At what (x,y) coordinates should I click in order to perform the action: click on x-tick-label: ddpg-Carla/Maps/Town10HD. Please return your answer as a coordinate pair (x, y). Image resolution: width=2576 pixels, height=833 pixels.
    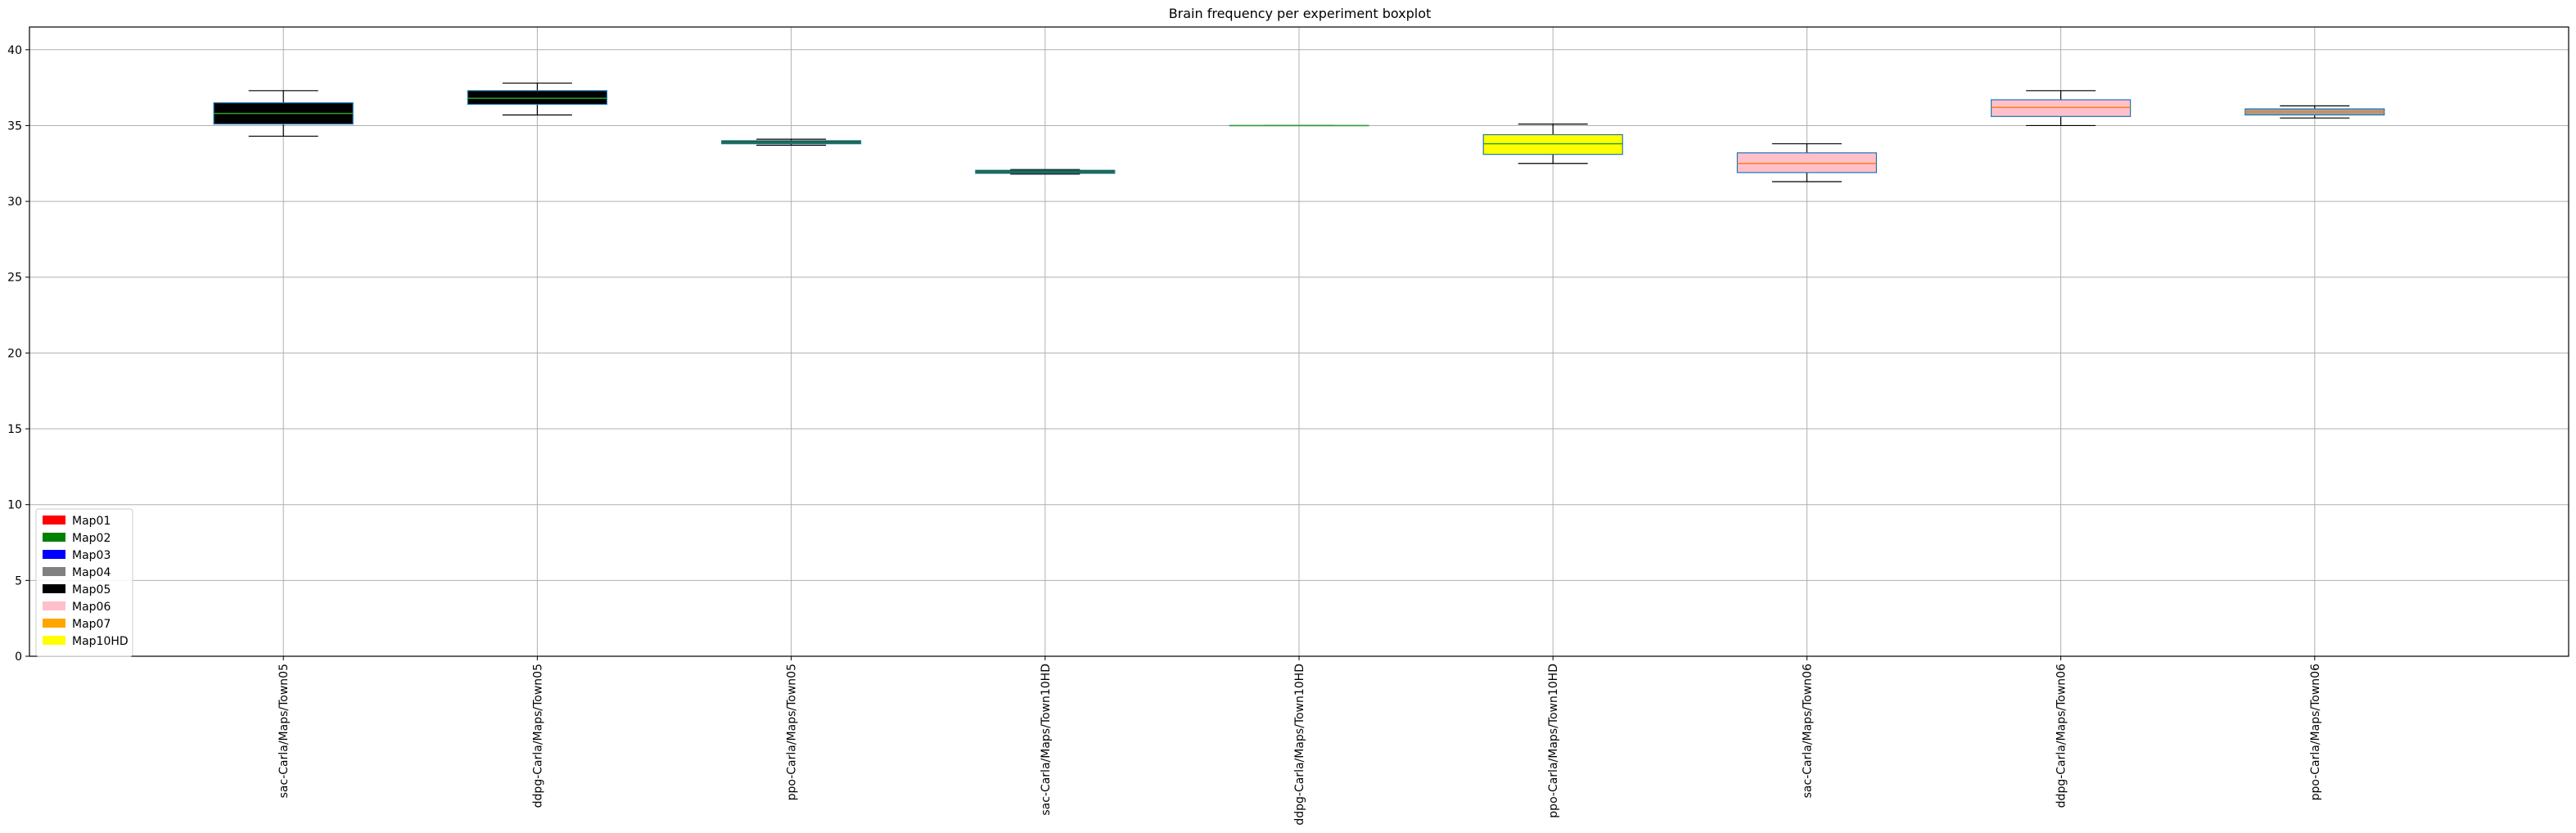
    Looking at the image, I should click on (1299, 745).